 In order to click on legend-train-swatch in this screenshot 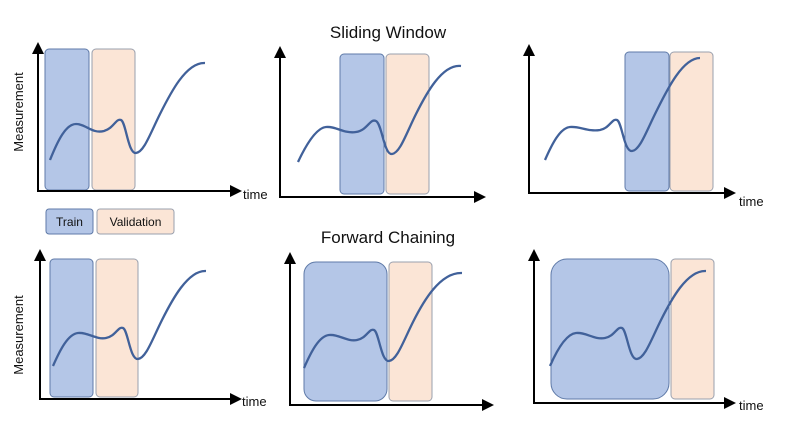, I will do `click(69, 221)`.